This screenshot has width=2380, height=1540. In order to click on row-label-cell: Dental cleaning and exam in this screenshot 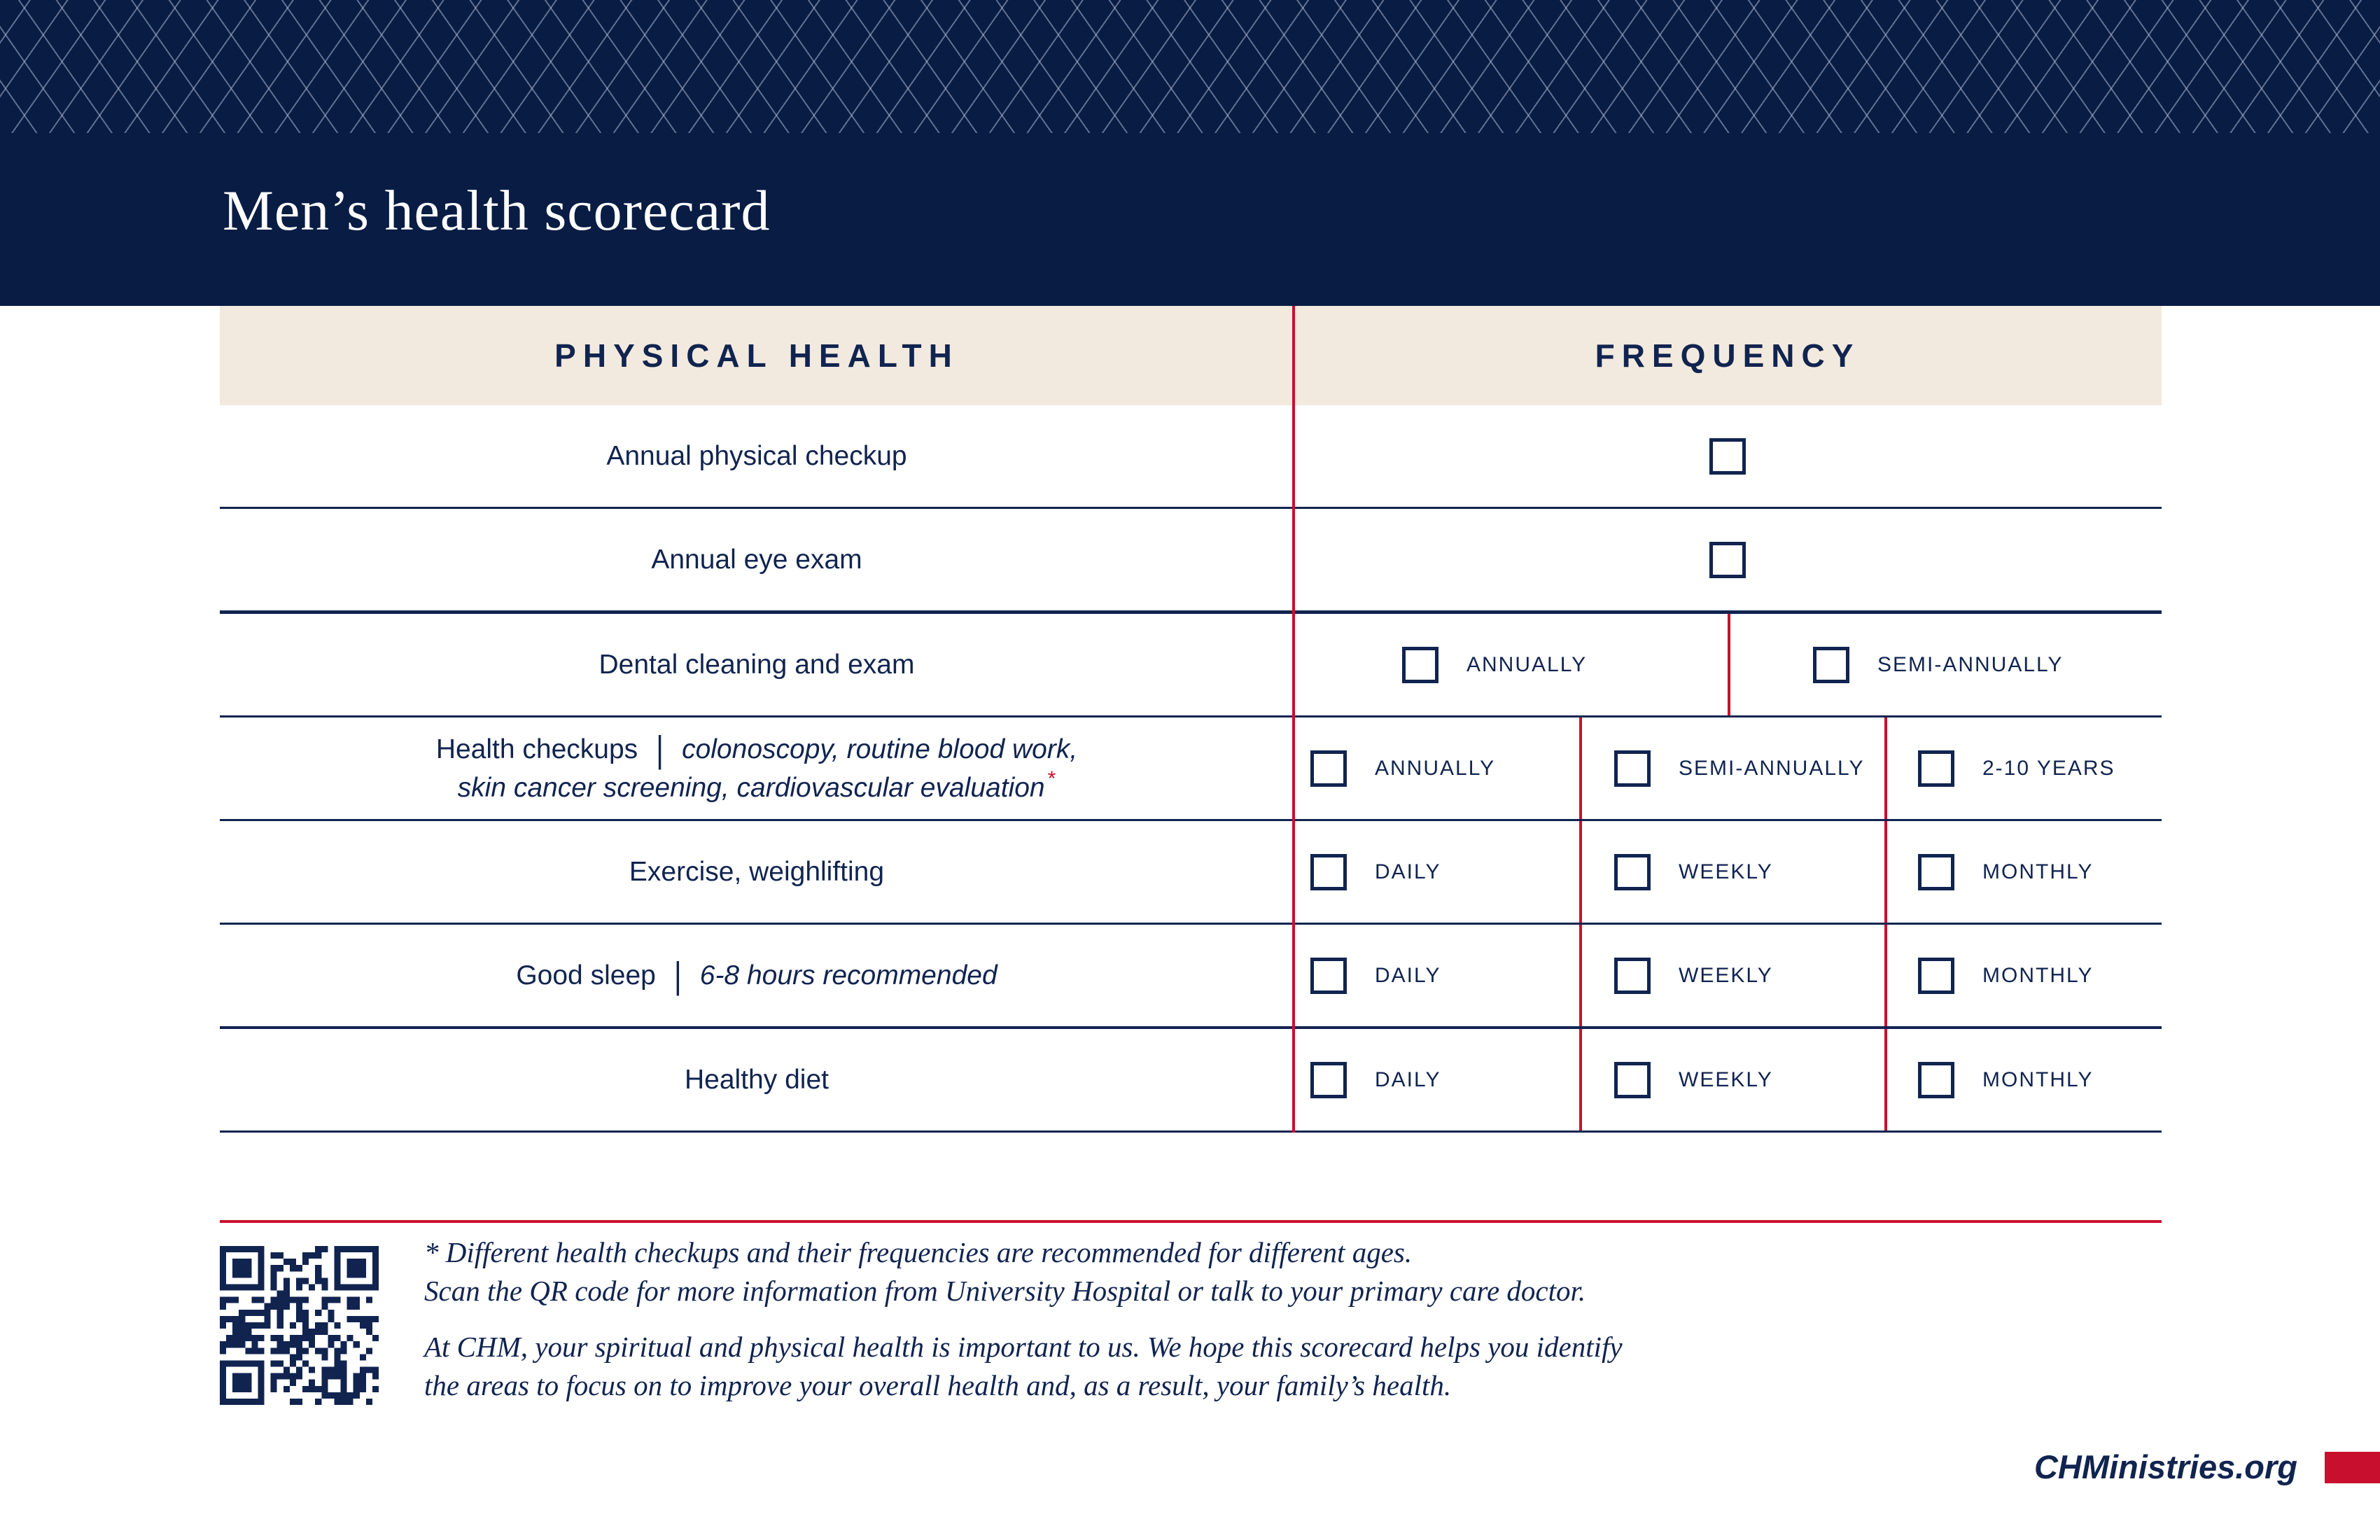, I will do `click(757, 664)`.